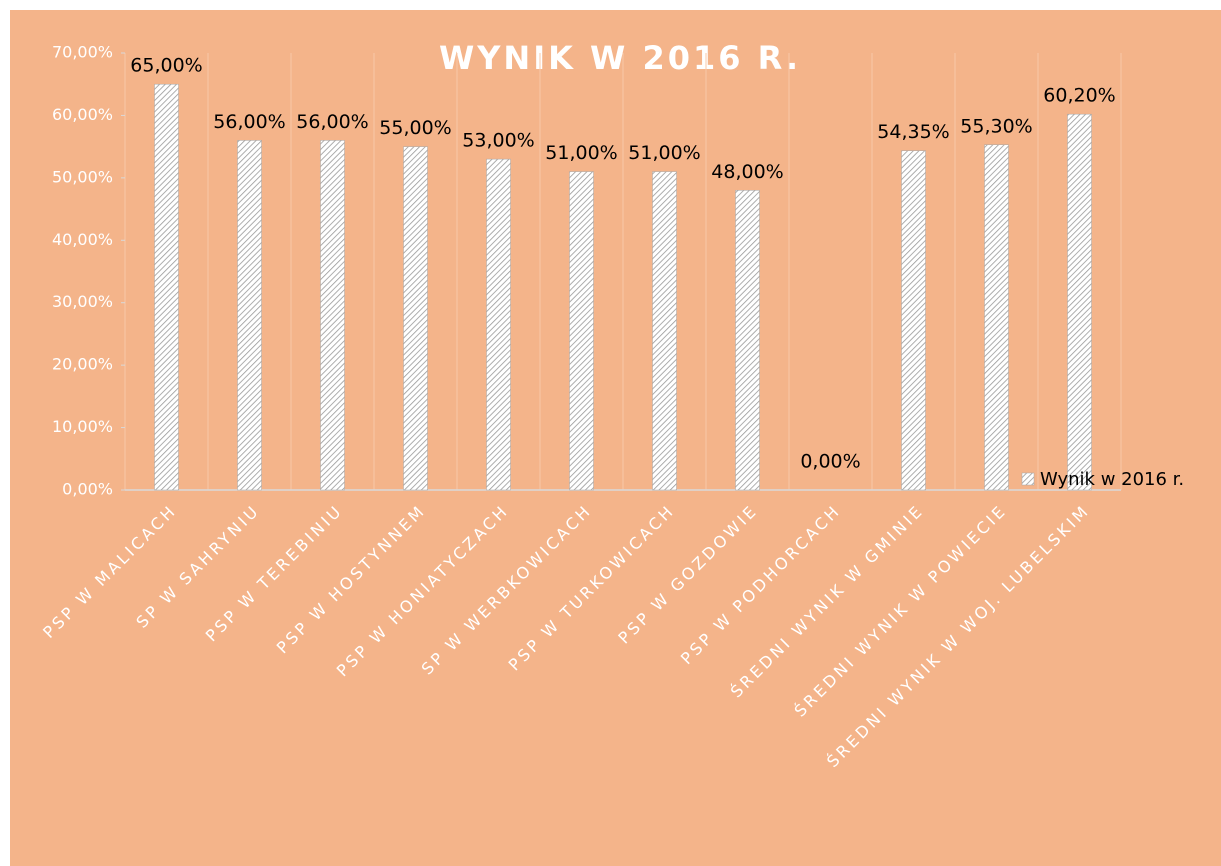 The width and height of the screenshot is (1221, 866). I want to click on value-label: 53,00%, so click(498, 141).